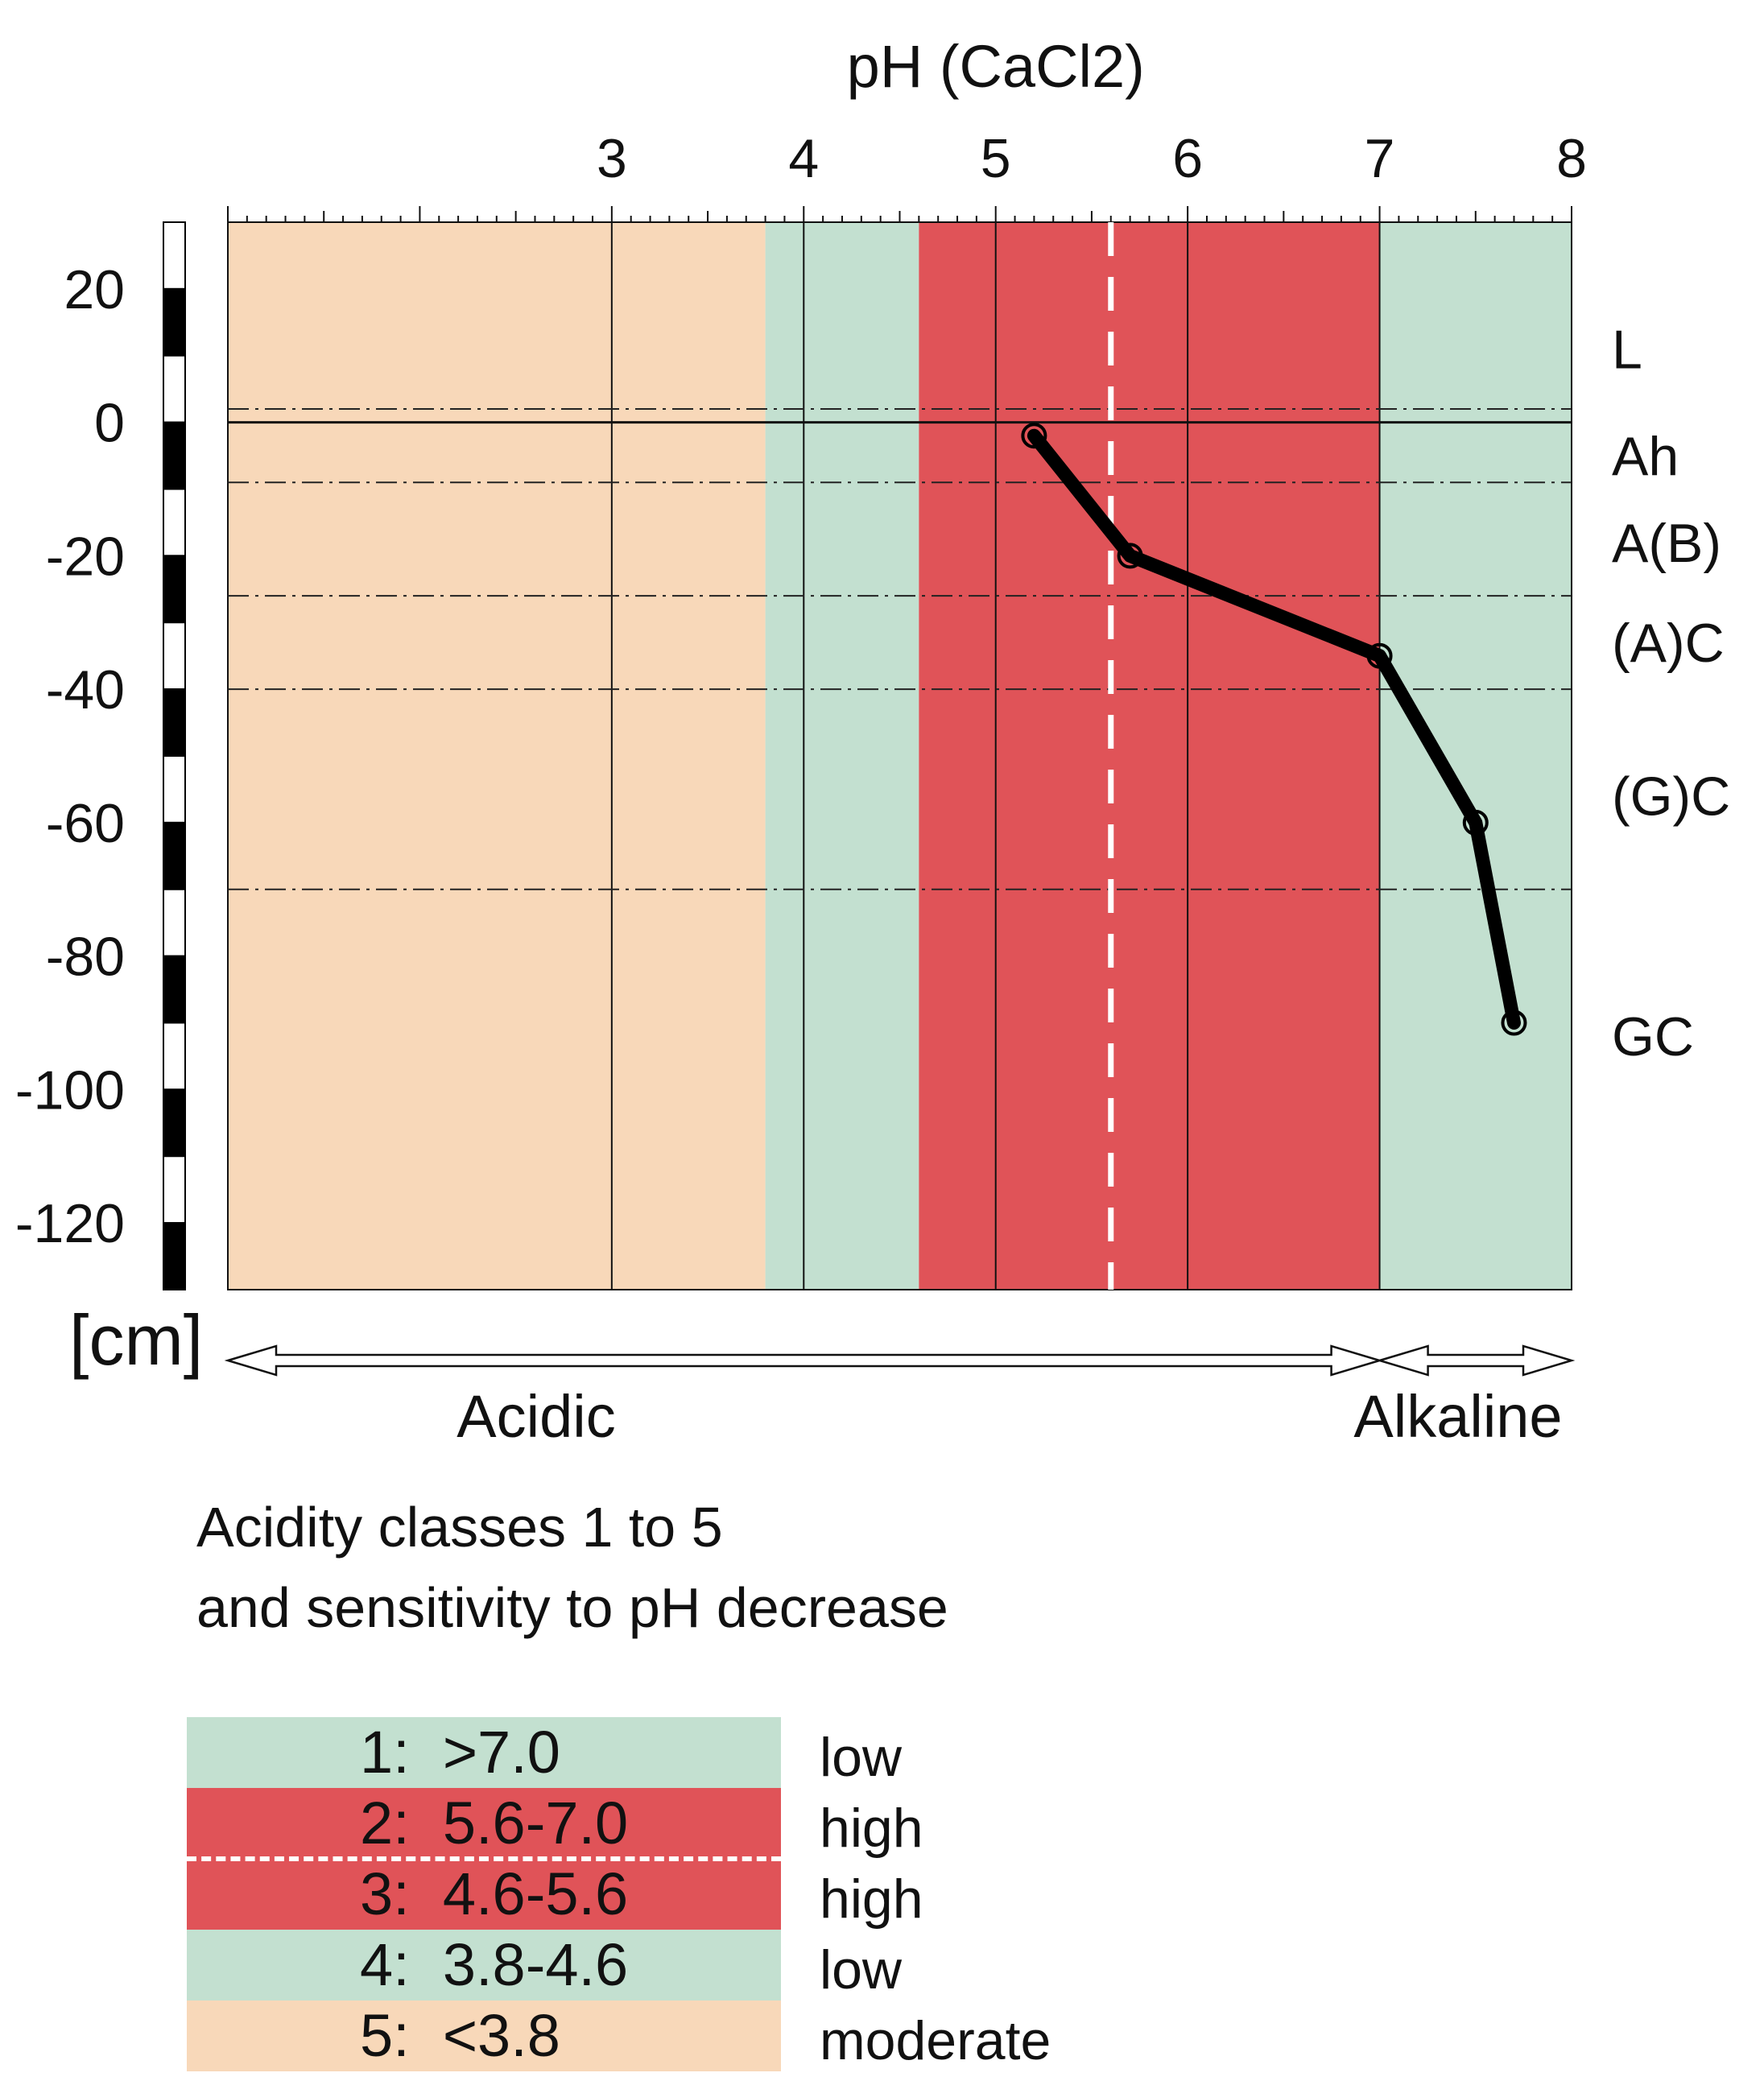 This screenshot has height=2081, width=1764. Describe the element at coordinates (1667, 543) in the screenshot. I see `horizon-label-A(B): A(B)` at that location.